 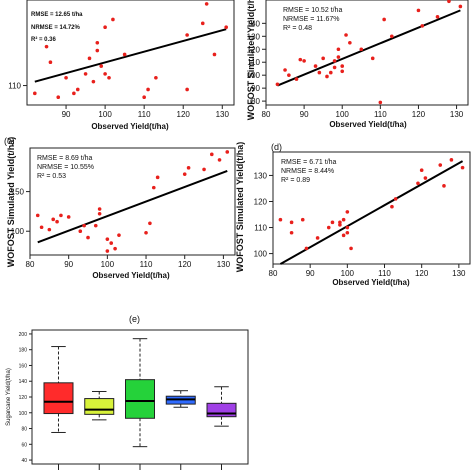 I want to click on stat-nrmse: NRMSE = 14.72%, so click(x=56, y=28).